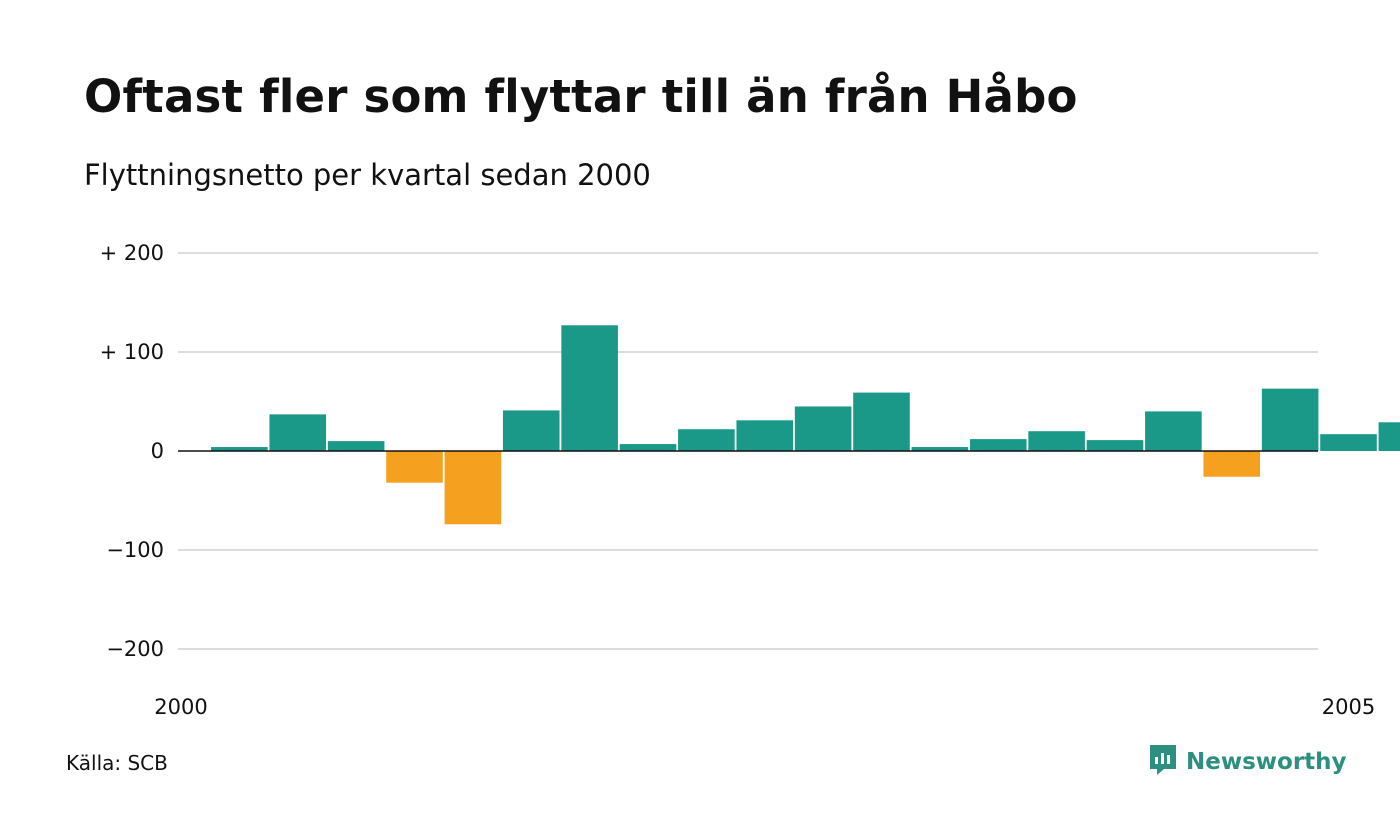 Image resolution: width=1400 pixels, height=840 pixels. I want to click on chart-subtitle: Flyttningsnetto per kvartal sedan 2000, so click(367, 175).